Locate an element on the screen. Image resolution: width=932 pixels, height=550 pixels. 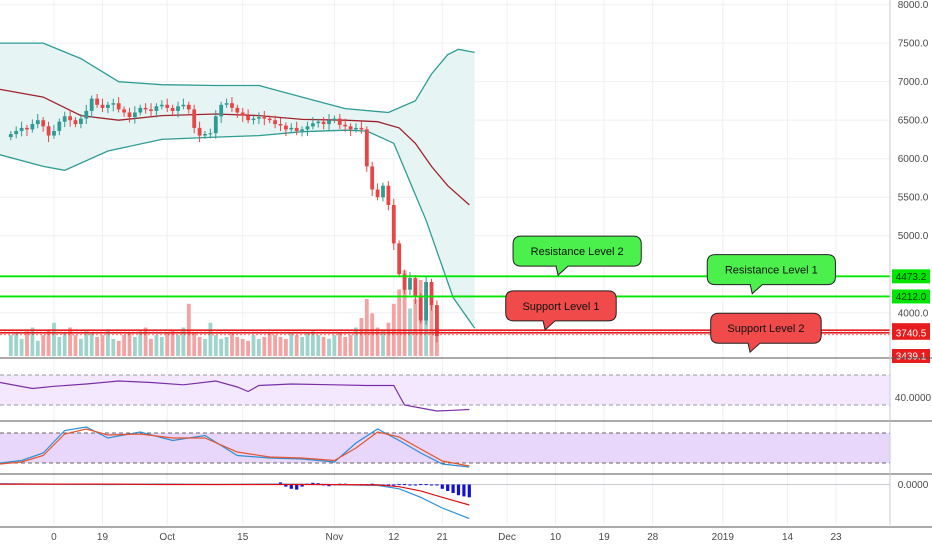
price-tag is located at coordinates (911, 276).